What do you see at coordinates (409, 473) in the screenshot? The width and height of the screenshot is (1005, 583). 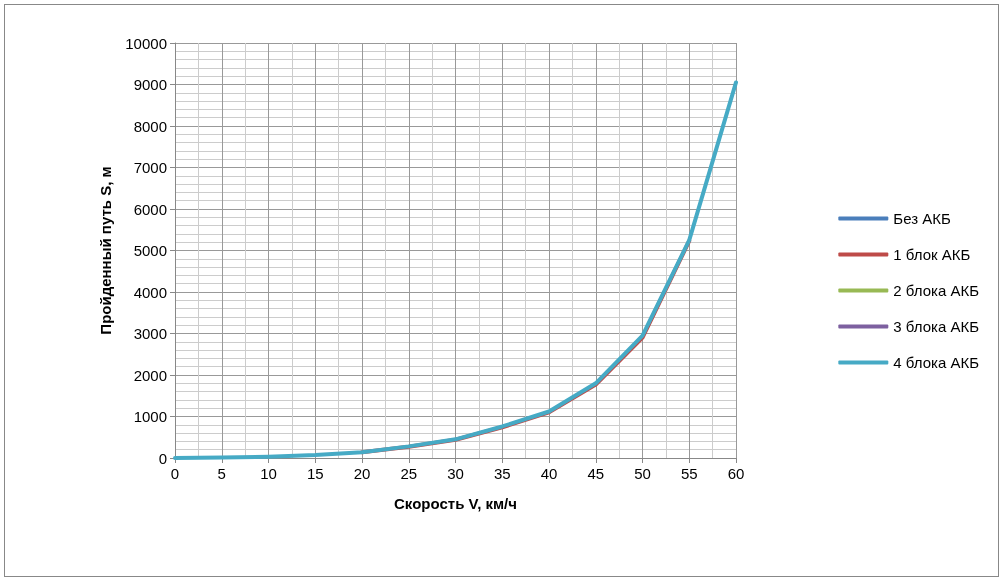 I see `x-tick-label: 25` at bounding box center [409, 473].